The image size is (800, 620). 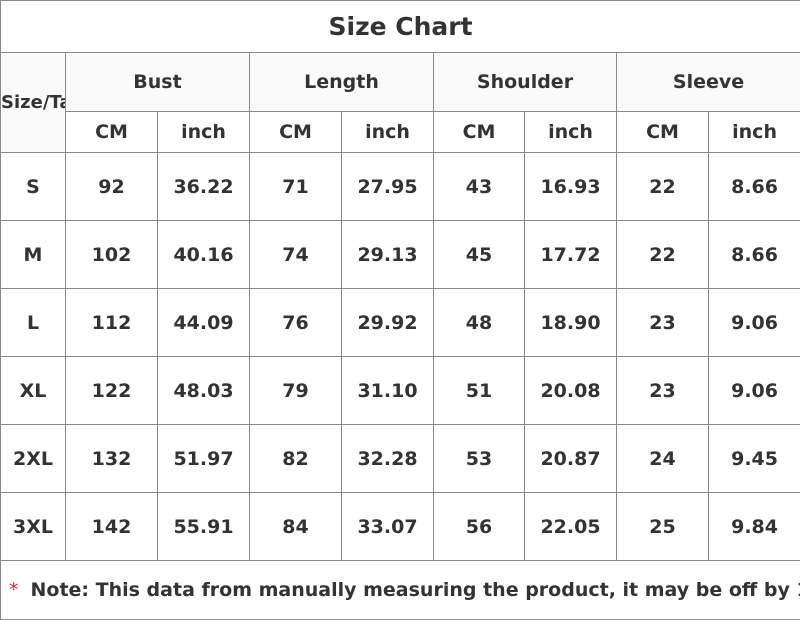 I want to click on value-cell: 74, so click(x=295, y=254).